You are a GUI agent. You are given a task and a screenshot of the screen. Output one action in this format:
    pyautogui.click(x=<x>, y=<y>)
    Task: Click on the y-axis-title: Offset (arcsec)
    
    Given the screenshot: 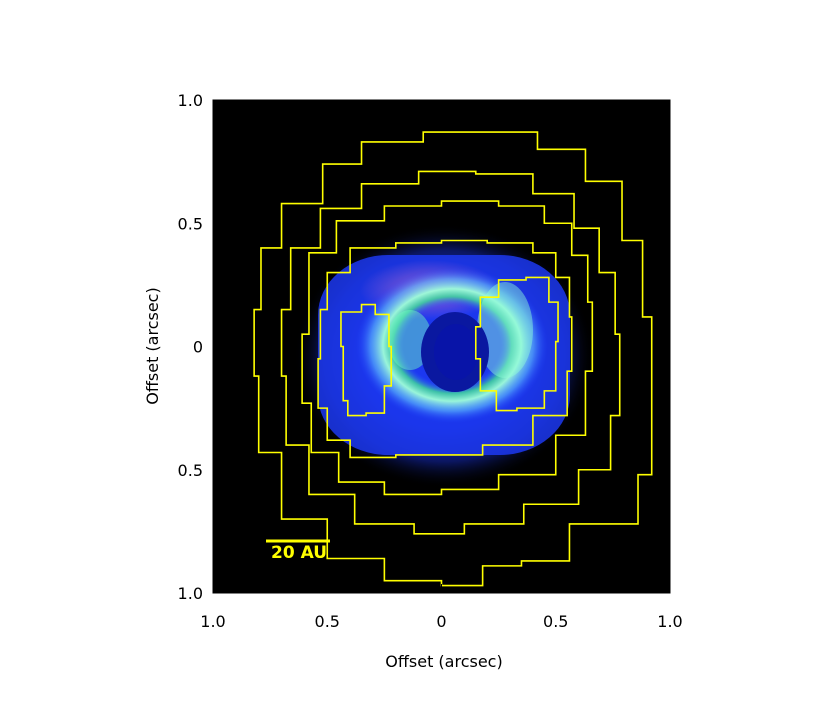 What is the action you would take?
    pyautogui.click(x=152, y=345)
    